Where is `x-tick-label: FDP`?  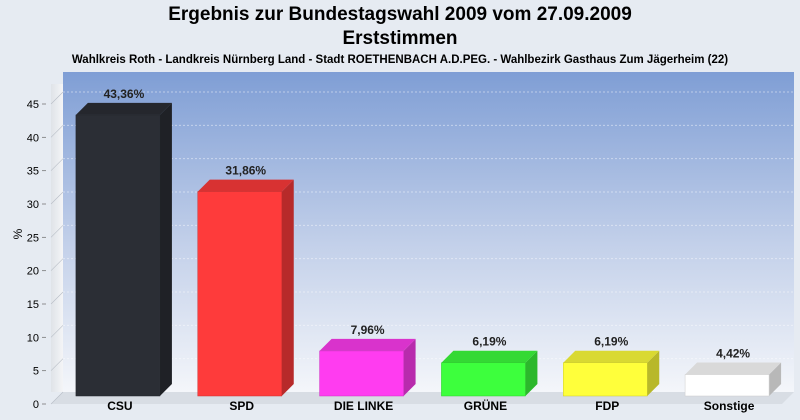
x-tick-label: FDP is located at coordinates (607, 406).